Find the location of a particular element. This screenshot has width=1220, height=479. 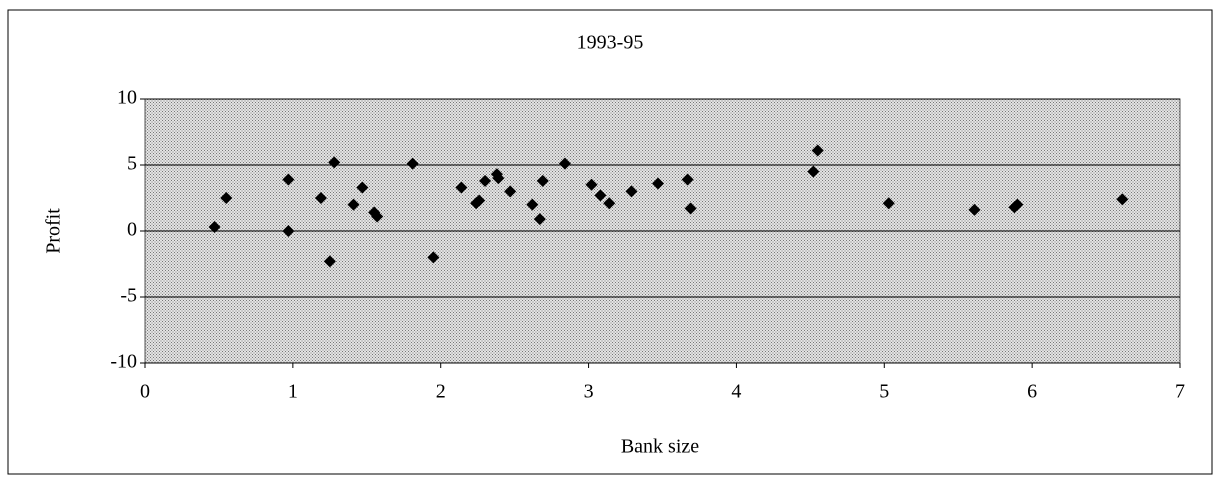

x-tick-label: 1 is located at coordinates (293, 392).